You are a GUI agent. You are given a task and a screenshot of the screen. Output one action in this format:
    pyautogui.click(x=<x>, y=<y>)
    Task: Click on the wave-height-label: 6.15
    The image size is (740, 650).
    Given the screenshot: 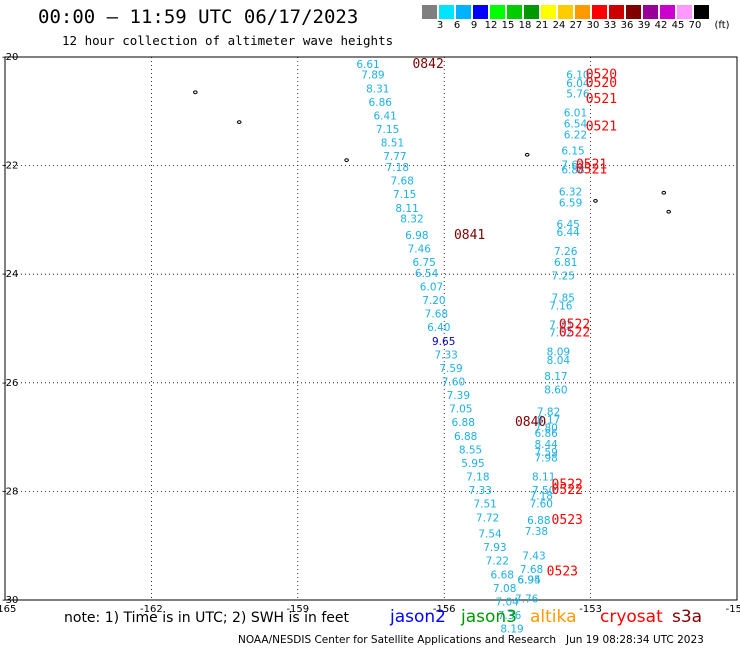 What is the action you would take?
    pyautogui.click(x=572, y=152)
    